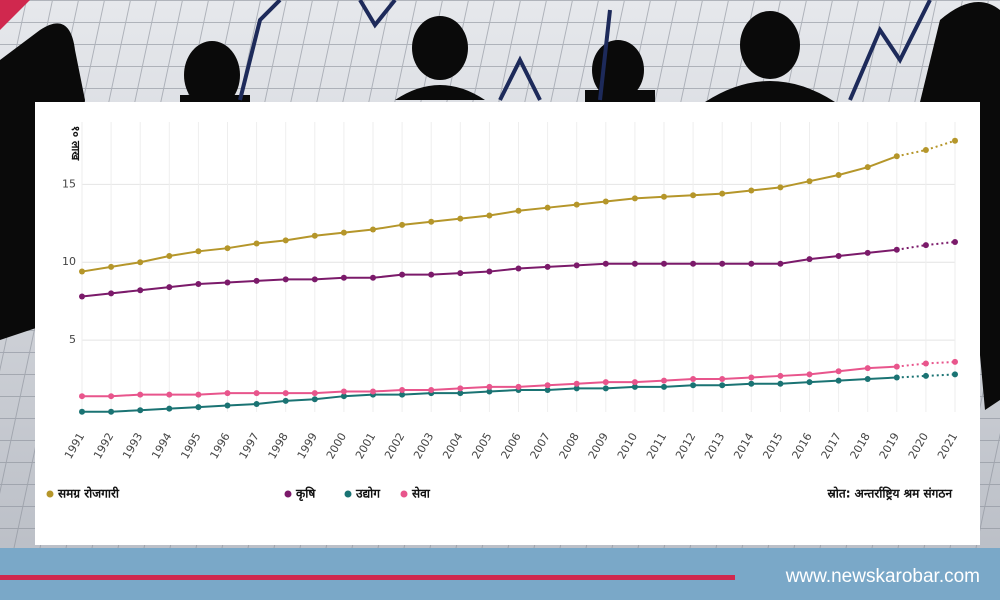 This screenshot has width=1000, height=600. Describe the element at coordinates (88, 494) in the screenshot. I see `legend-label: समग्र रोजगारी` at that location.